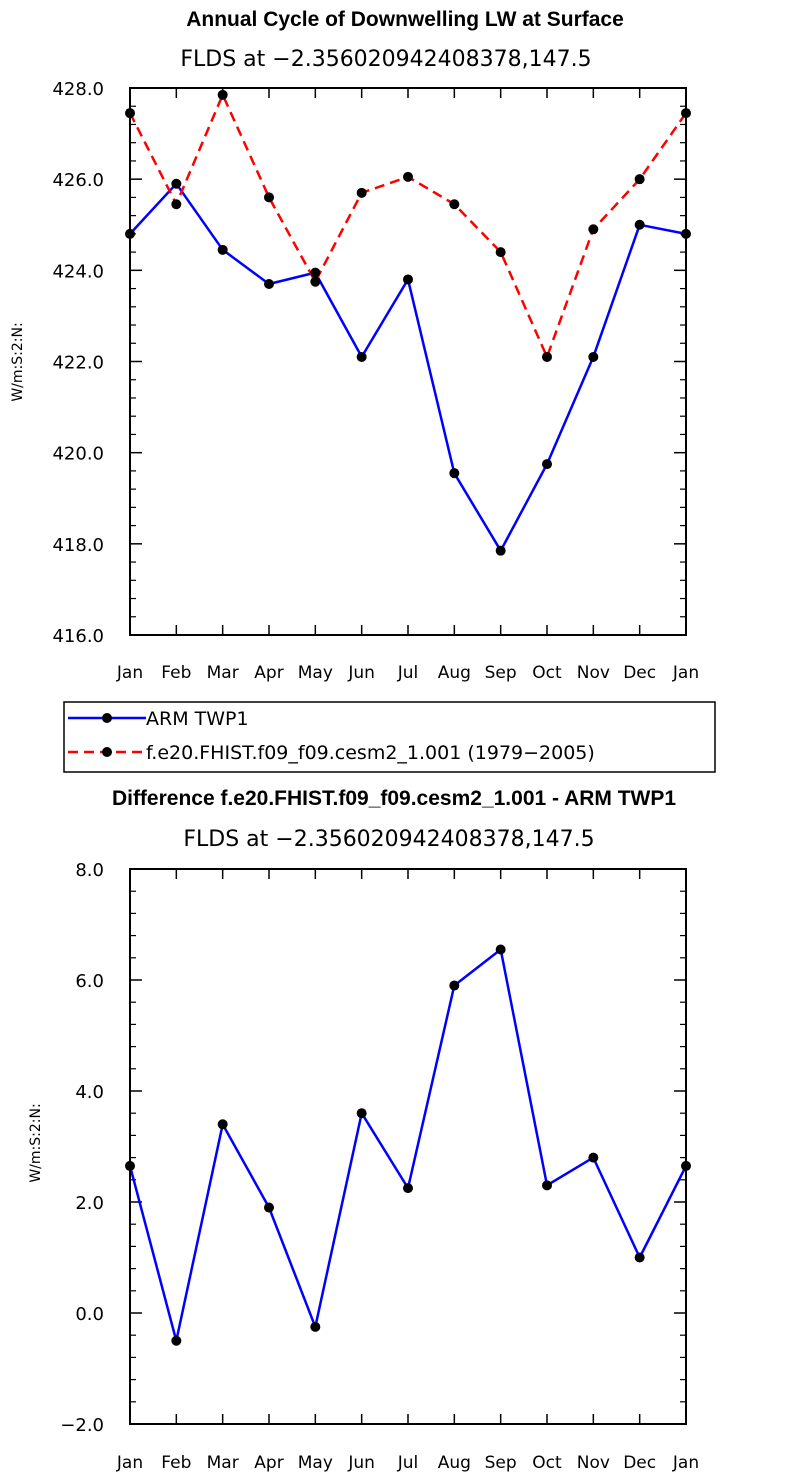 The width and height of the screenshot is (788, 1479). What do you see at coordinates (82, 1425) in the screenshot?
I see `y-tick-label: −2.0` at bounding box center [82, 1425].